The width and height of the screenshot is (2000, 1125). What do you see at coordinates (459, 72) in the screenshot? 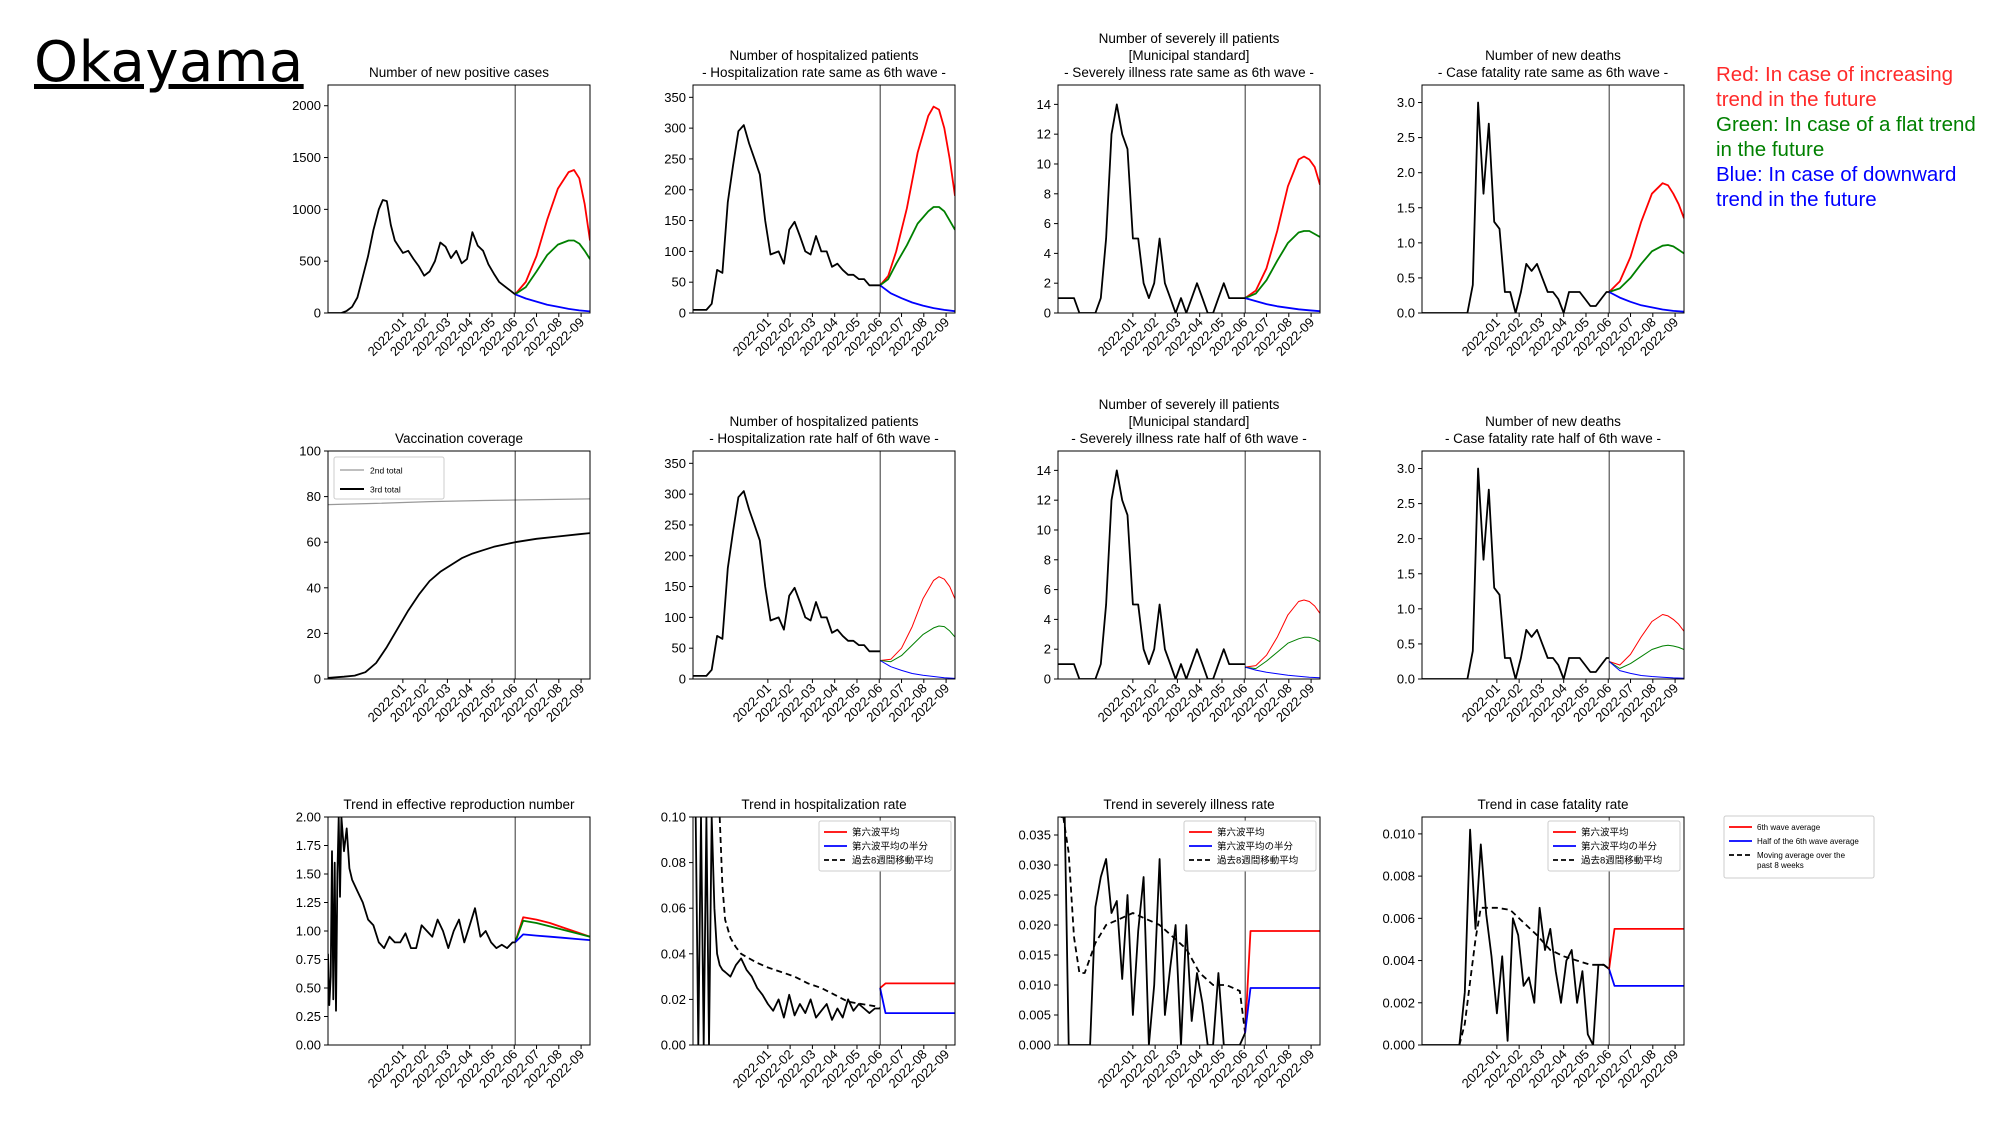
I see `chart-title-line: Number of new positive cases` at bounding box center [459, 72].